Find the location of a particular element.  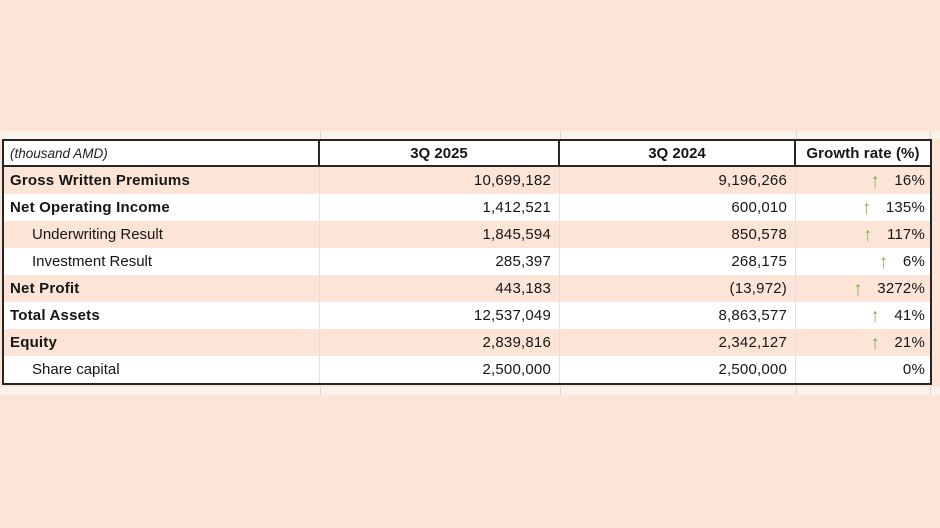

table-row-share-capital: Share capital 2,500,000 2,500,000 0% is located at coordinates (467, 369).